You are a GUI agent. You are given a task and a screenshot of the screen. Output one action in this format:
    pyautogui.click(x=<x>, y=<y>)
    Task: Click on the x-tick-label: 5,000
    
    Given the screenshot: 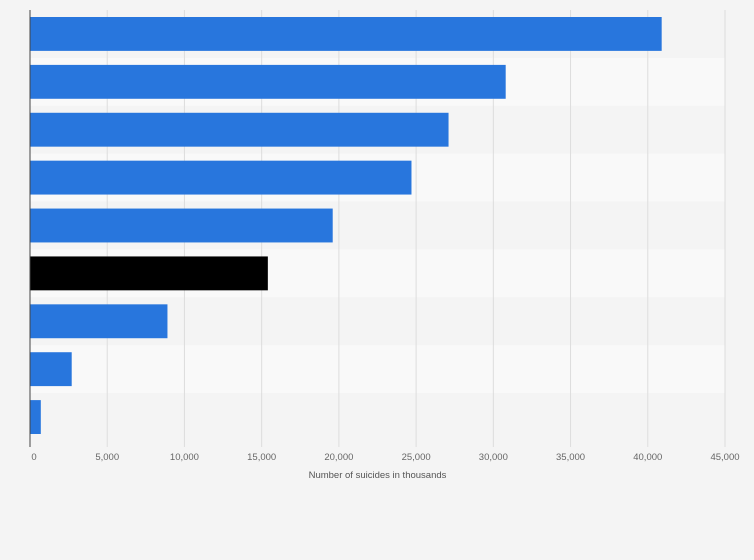 What is the action you would take?
    pyautogui.click(x=107, y=457)
    